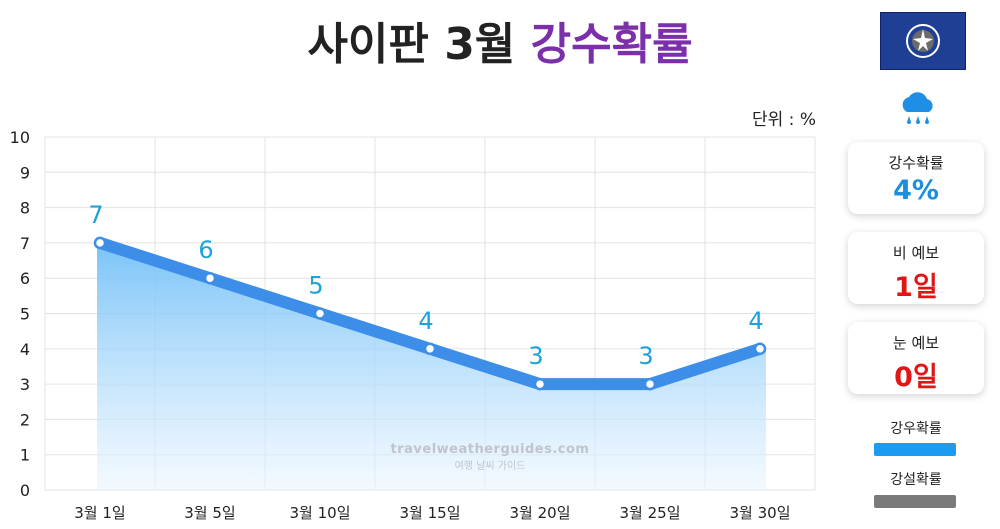  What do you see at coordinates (315, 286) in the screenshot?
I see `data-label: 5` at bounding box center [315, 286].